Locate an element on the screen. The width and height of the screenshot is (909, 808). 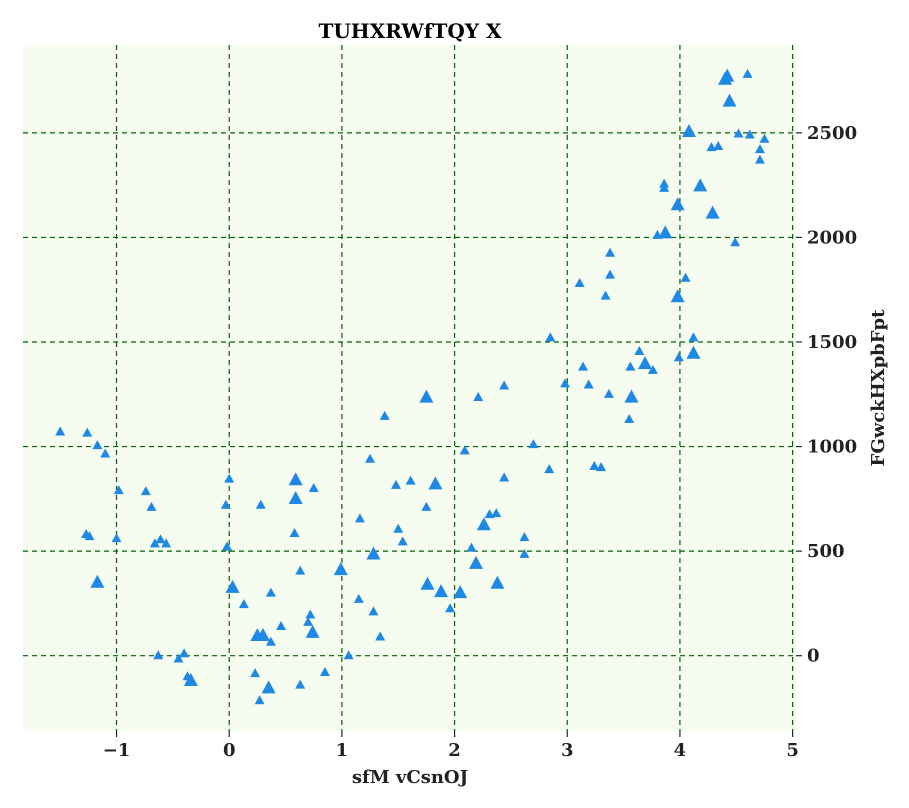
x-tick-label: 0 is located at coordinates (229, 750).